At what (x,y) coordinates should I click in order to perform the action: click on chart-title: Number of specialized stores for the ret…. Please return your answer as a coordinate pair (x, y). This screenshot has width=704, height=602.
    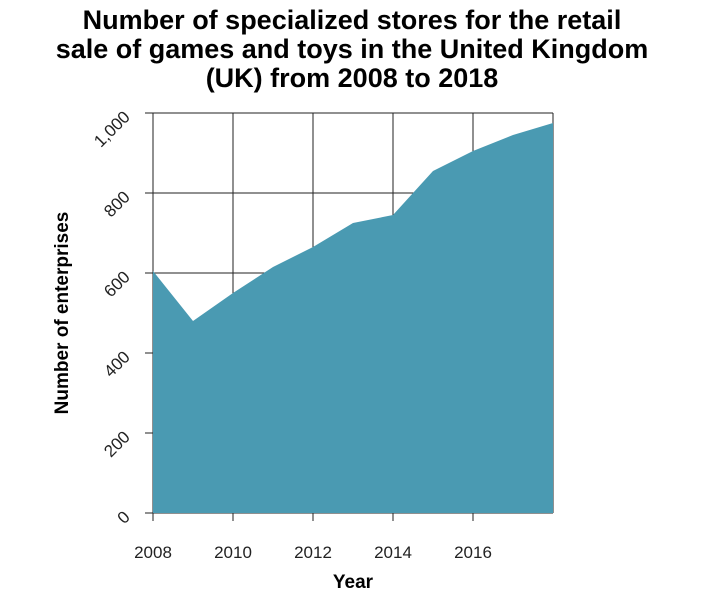
    Looking at the image, I should click on (352, 49).